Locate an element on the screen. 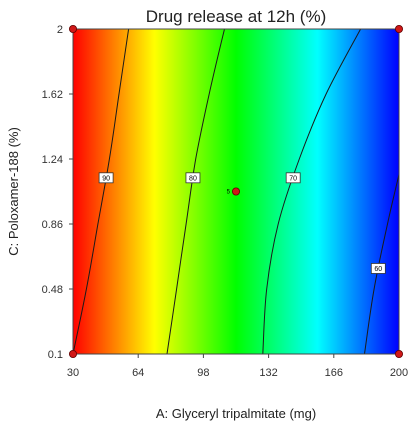  contour-label-90: 90 is located at coordinates (106, 178).